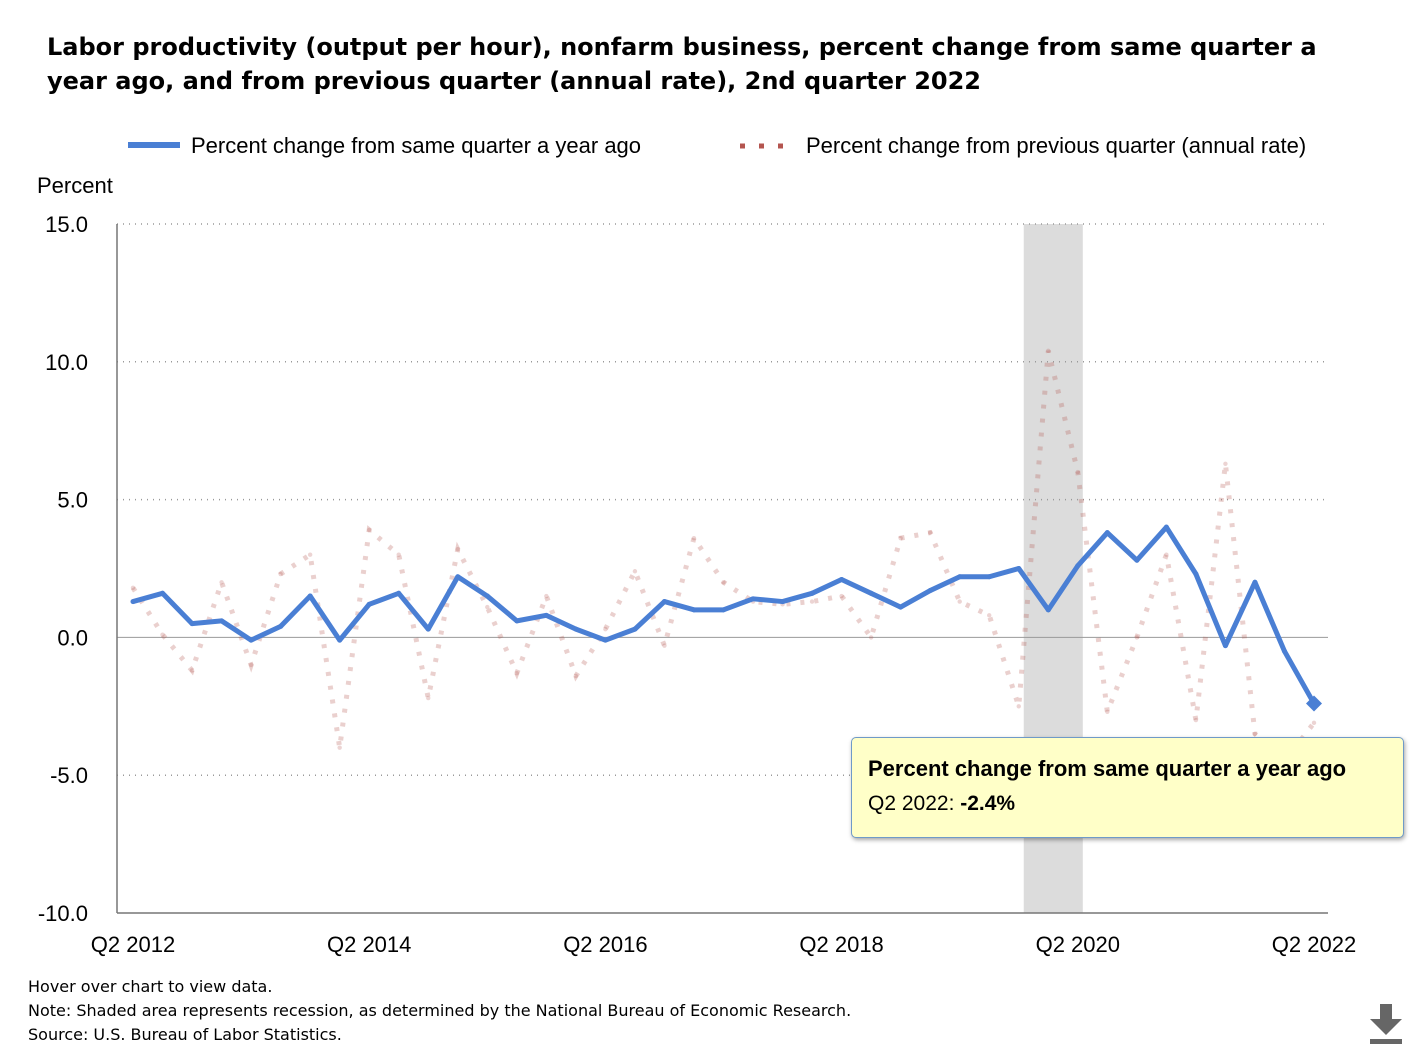 The width and height of the screenshot is (1424, 1062). Describe the element at coordinates (988, 803) in the screenshot. I see `tooltip-value: -2.4%` at that location.